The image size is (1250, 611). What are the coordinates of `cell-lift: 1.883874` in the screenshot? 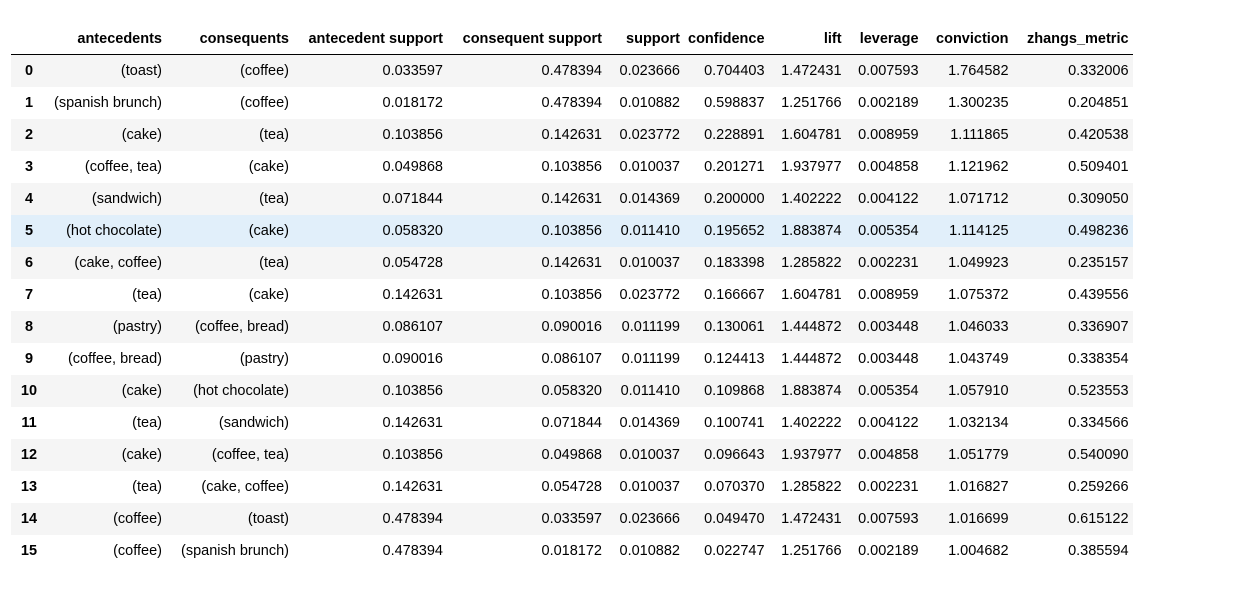 It's located at (811, 231).